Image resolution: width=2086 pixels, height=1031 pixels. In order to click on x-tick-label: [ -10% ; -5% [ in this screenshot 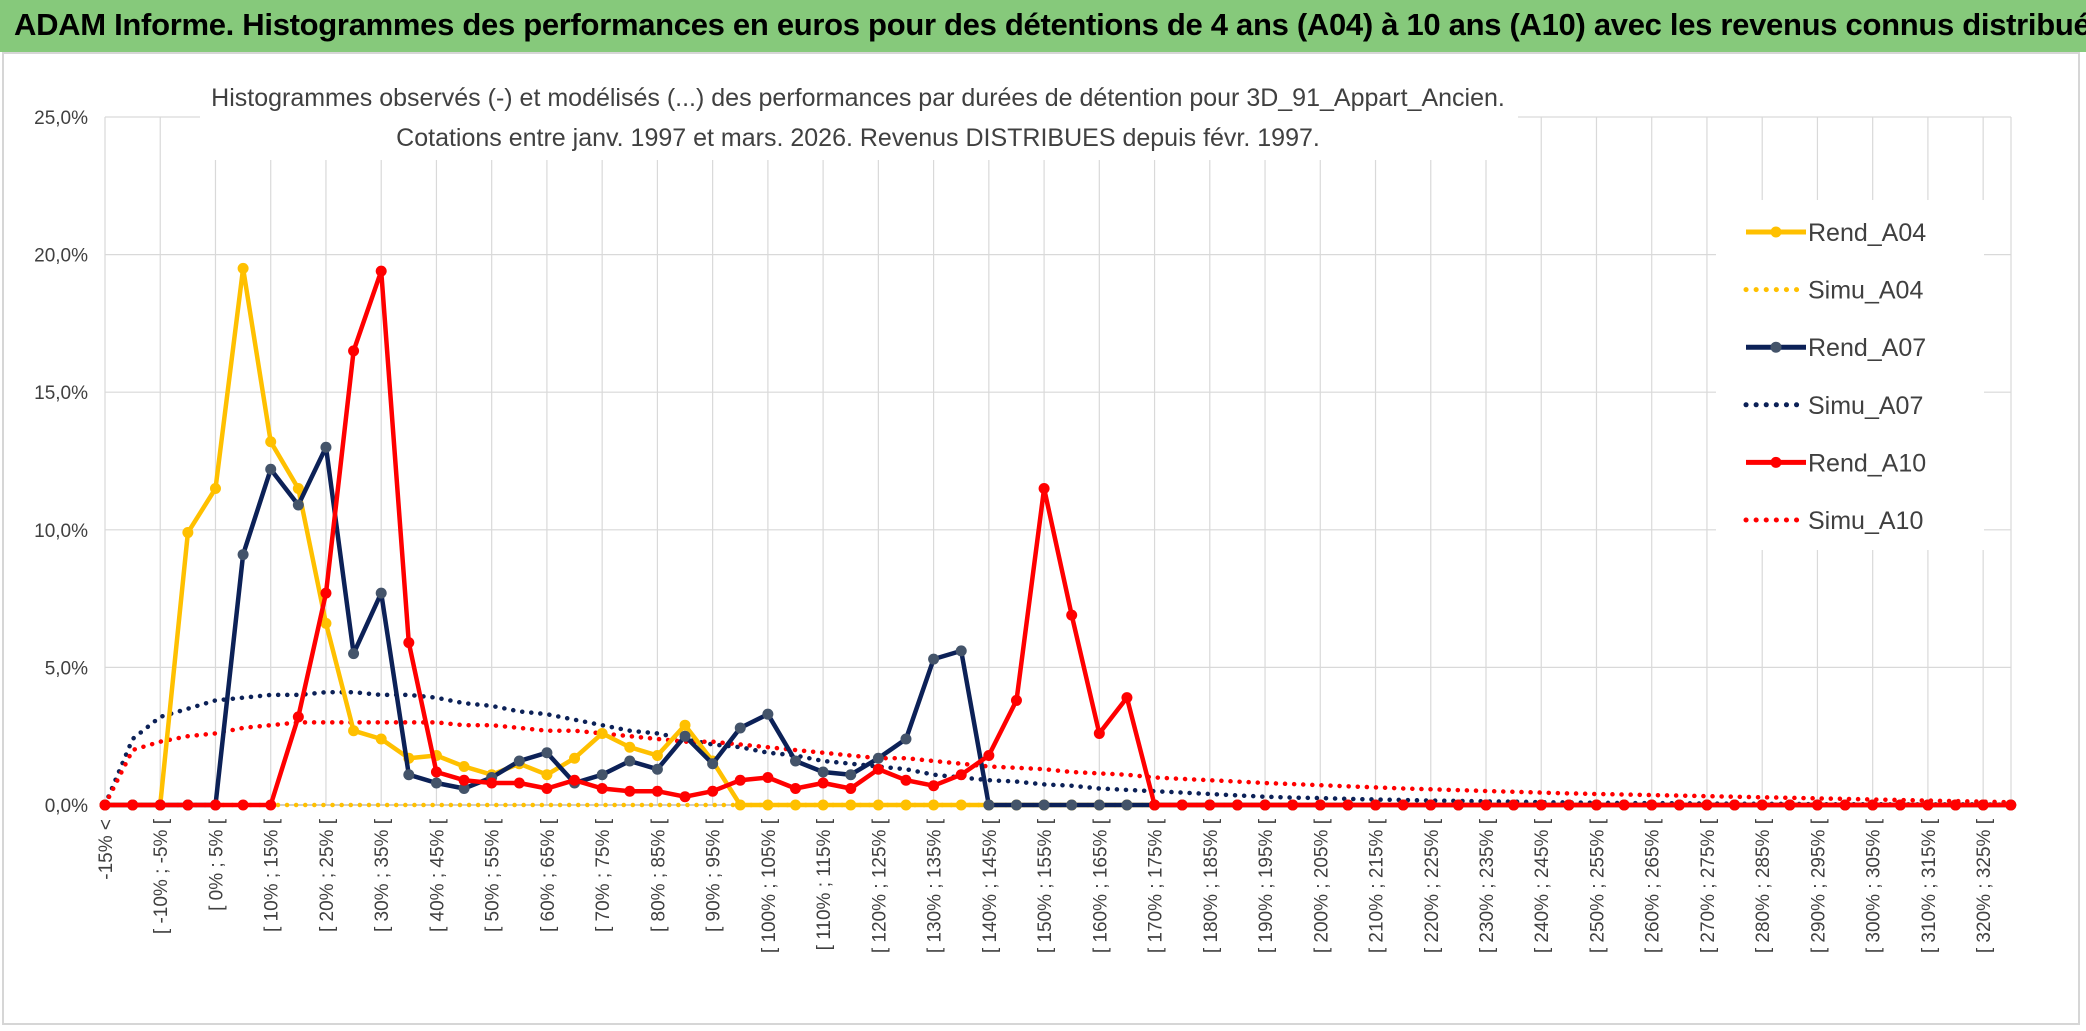, I will do `click(161, 876)`.